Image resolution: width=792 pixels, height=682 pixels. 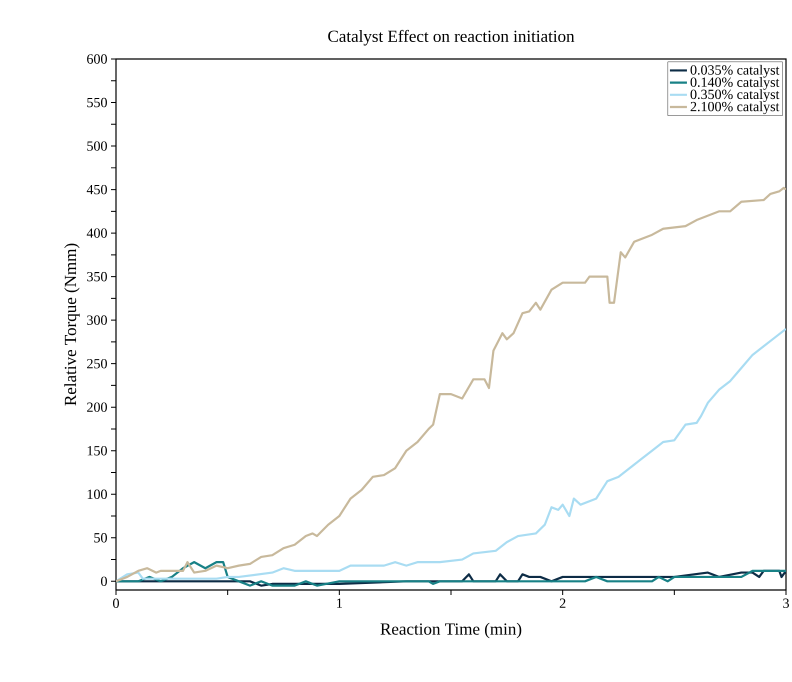 What do you see at coordinates (72, 325) in the screenshot?
I see `y-axis-title: Relative Torque (Nmm)` at bounding box center [72, 325].